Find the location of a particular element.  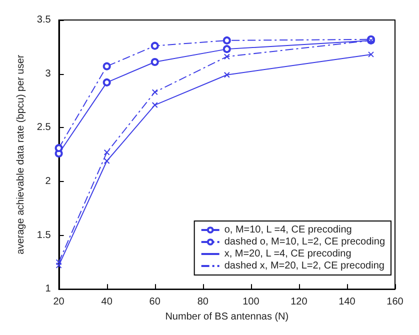

x-tick-label: 120 is located at coordinates (299, 302).